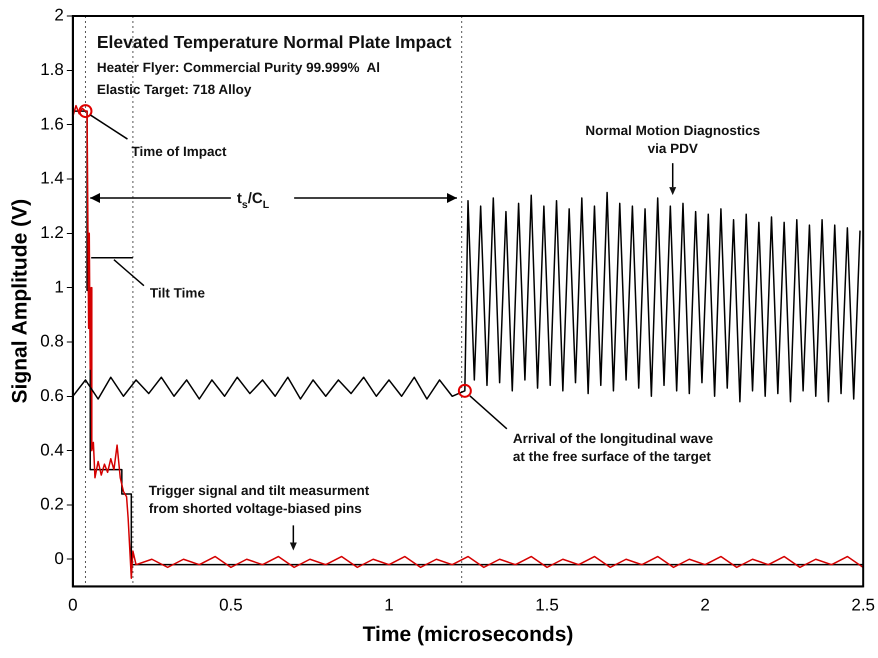 The height and width of the screenshot is (658, 878). What do you see at coordinates (863, 604) in the screenshot?
I see `x-tick-label: 2.5` at bounding box center [863, 604].